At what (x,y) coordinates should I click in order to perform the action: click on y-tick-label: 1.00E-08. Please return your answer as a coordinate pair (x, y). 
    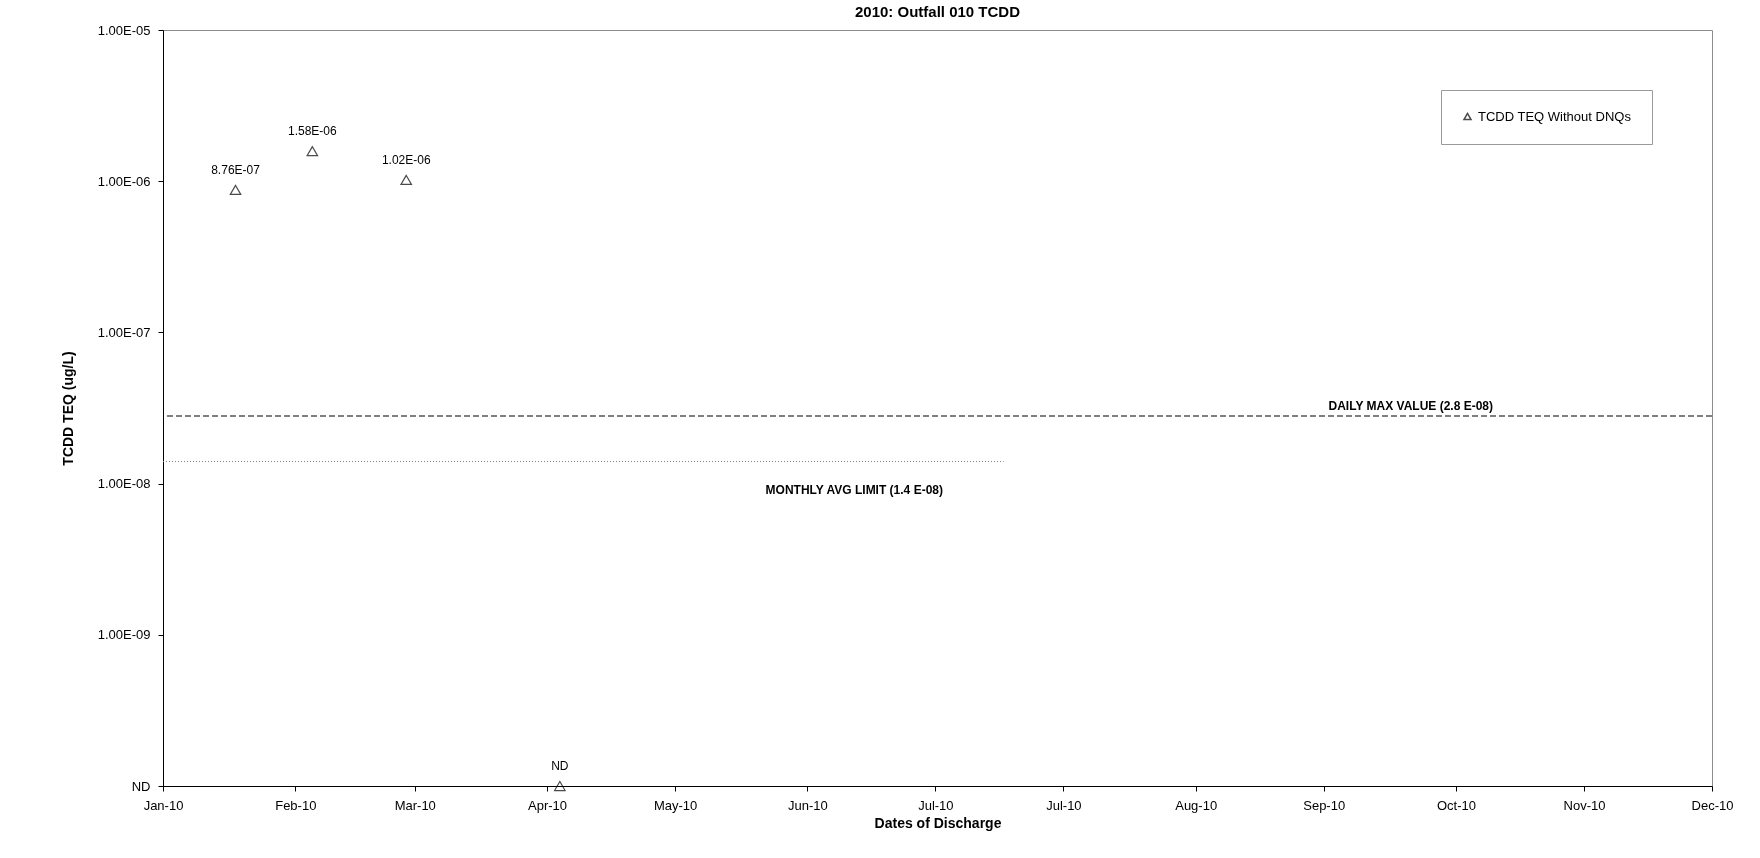
    Looking at the image, I should click on (124, 484).